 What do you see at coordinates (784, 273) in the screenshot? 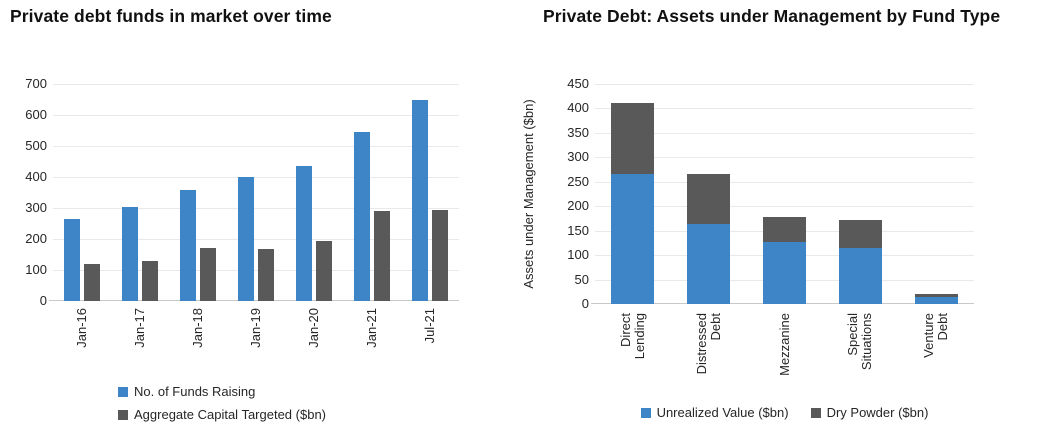
I see `bar-unrealized-value-bn-mezzanine` at bounding box center [784, 273].